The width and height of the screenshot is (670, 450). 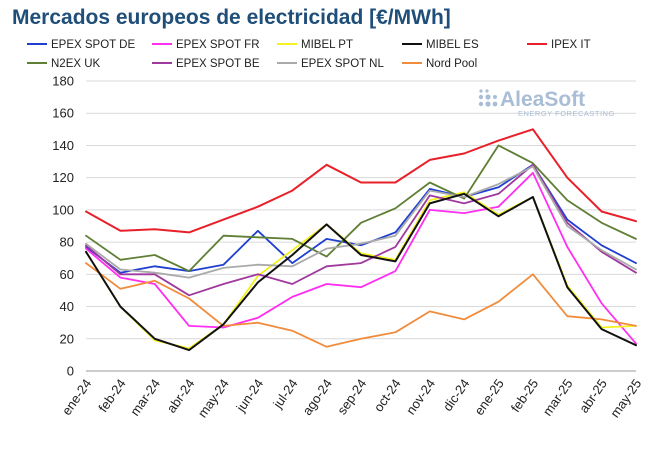 What do you see at coordinates (451, 64) in the screenshot?
I see `legend-label: Nord Pool` at bounding box center [451, 64].